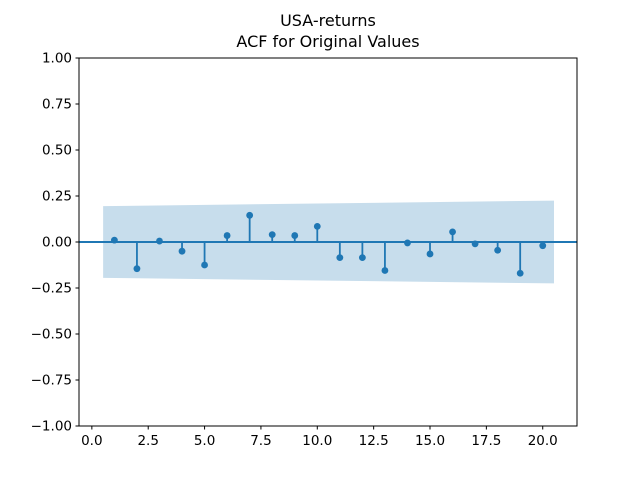  What do you see at coordinates (260, 441) in the screenshot?
I see `x-tick-label: 7.5` at bounding box center [260, 441].